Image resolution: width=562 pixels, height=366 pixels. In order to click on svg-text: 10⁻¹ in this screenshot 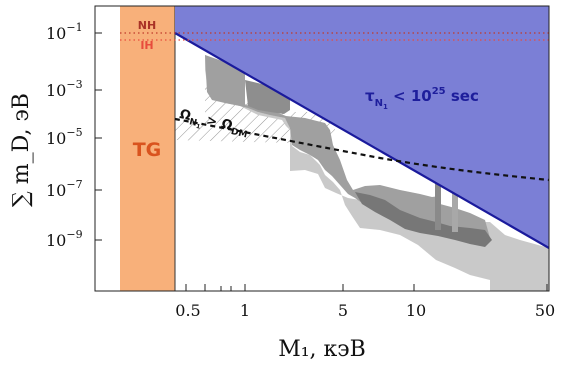, I will do `click(64, 32)`.